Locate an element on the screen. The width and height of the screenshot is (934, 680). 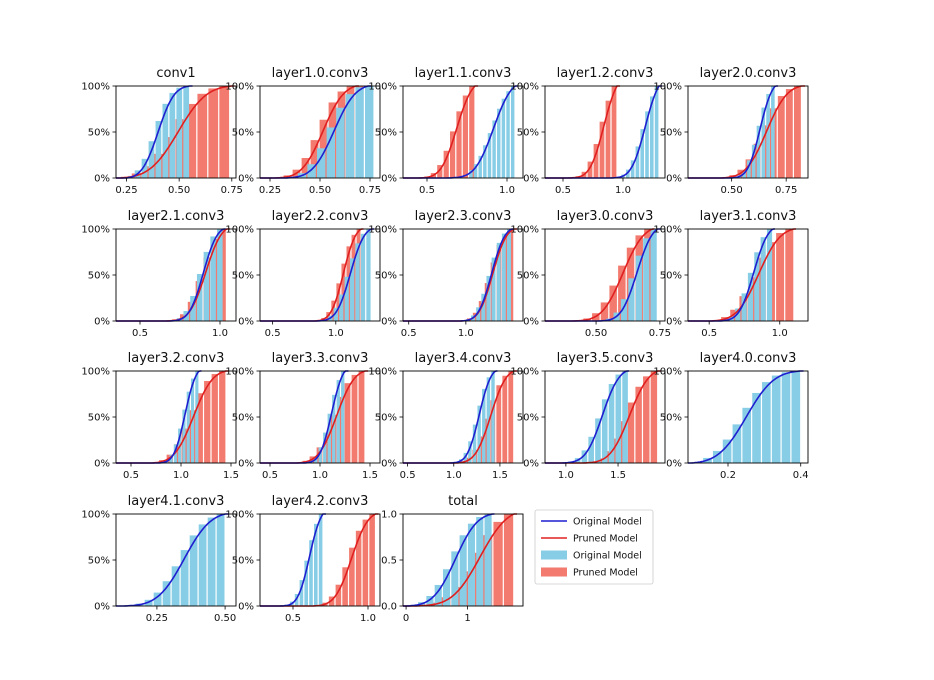
subplot-title: layer2.3.conv3 is located at coordinates (463, 216).